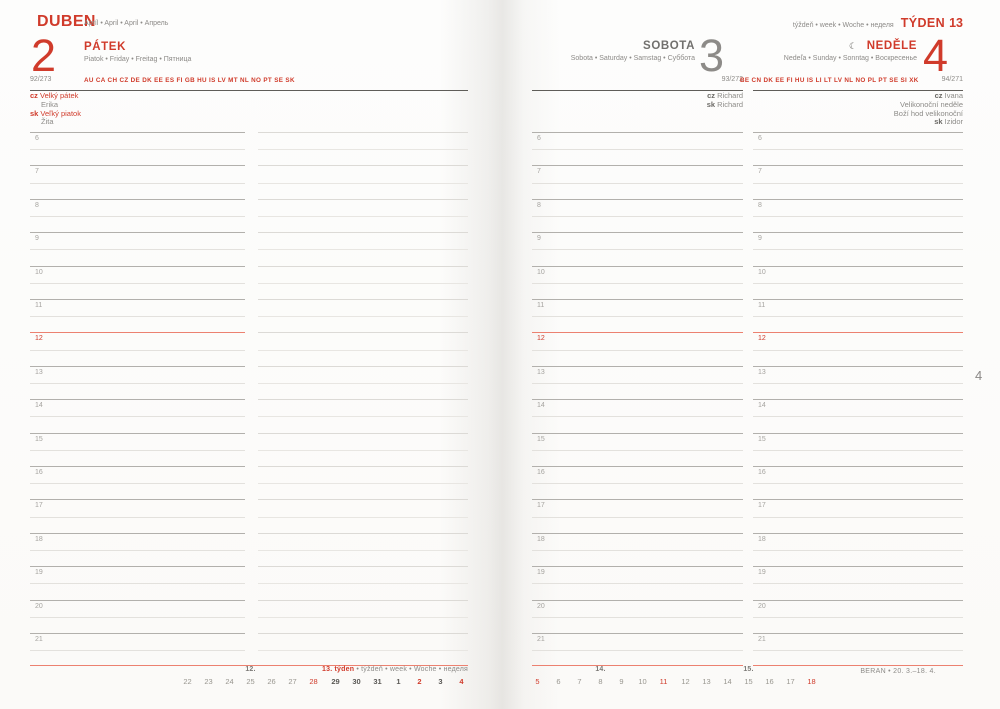 This screenshot has width=1000, height=709. I want to click on hour-label: 13, so click(39, 372).